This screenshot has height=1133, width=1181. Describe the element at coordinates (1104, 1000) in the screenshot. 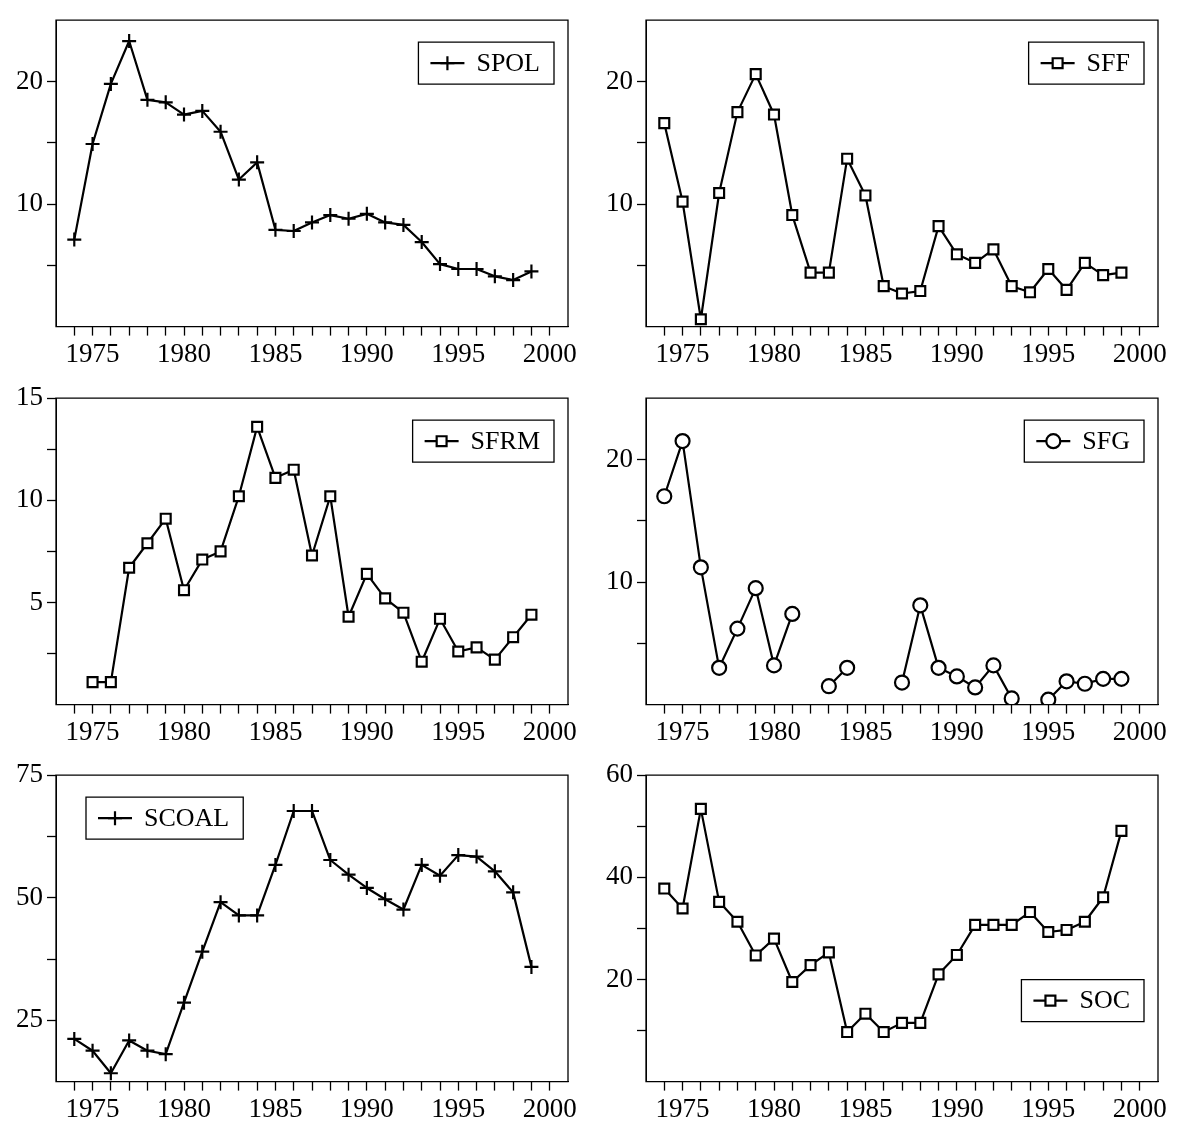

I see `legend-label: SOC` at that location.